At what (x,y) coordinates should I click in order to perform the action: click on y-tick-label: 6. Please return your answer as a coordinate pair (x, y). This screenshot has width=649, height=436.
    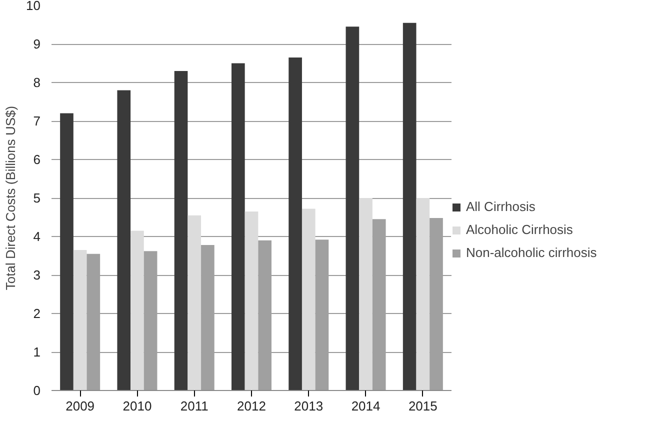
    Looking at the image, I should click on (37, 159).